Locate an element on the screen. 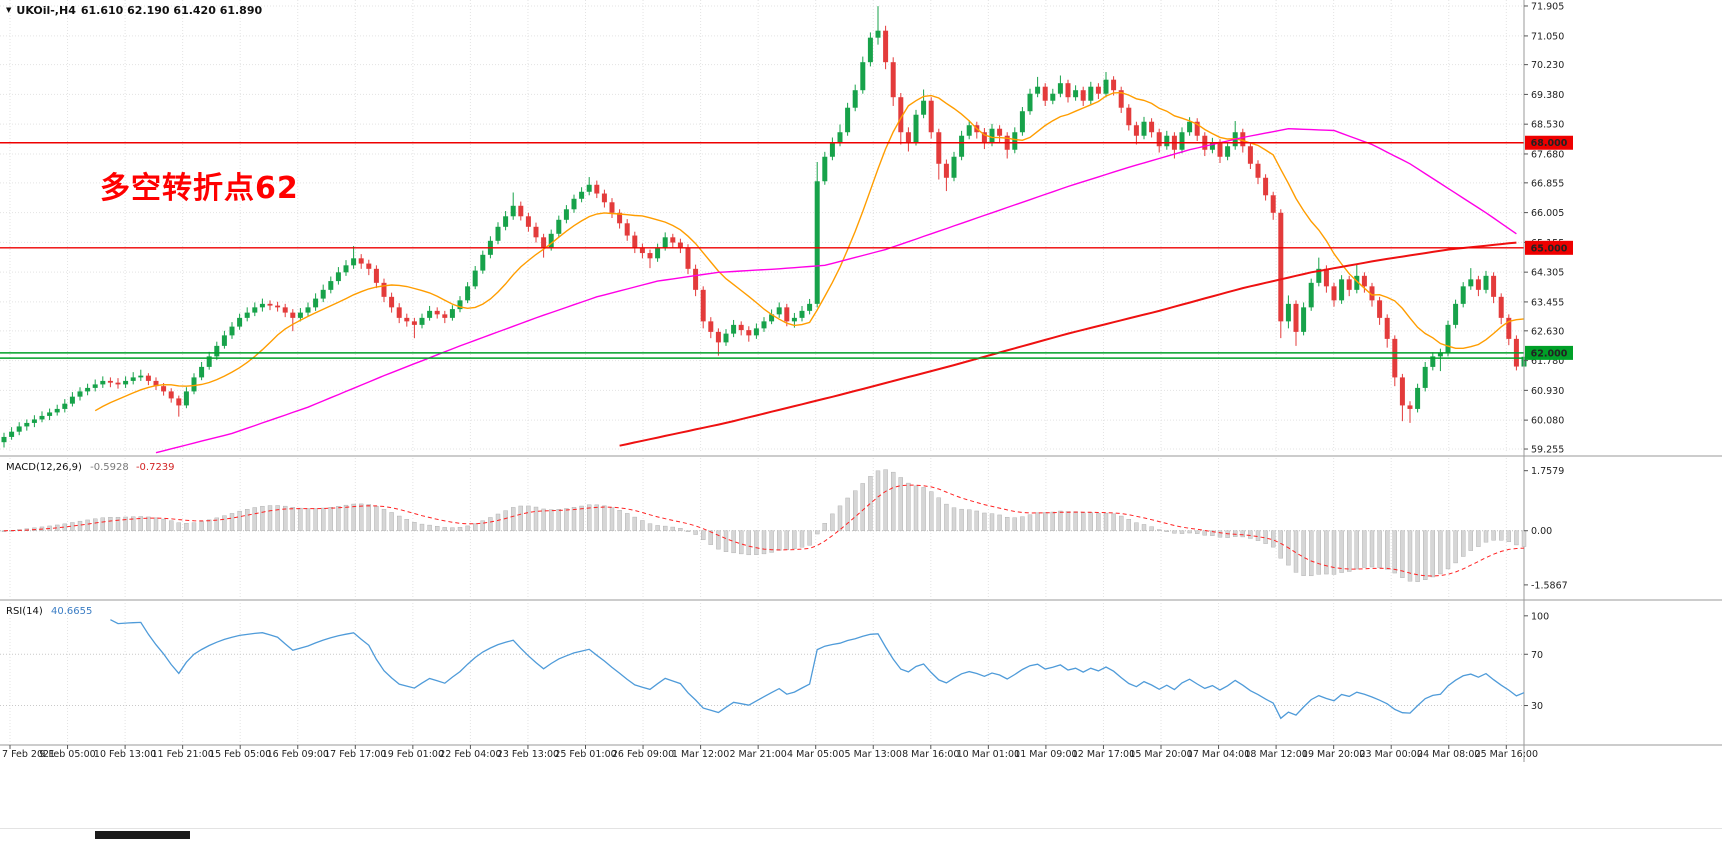 This screenshot has height=841, width=1722. svg-text: 18 Mar 12:00 is located at coordinates (1275, 754).